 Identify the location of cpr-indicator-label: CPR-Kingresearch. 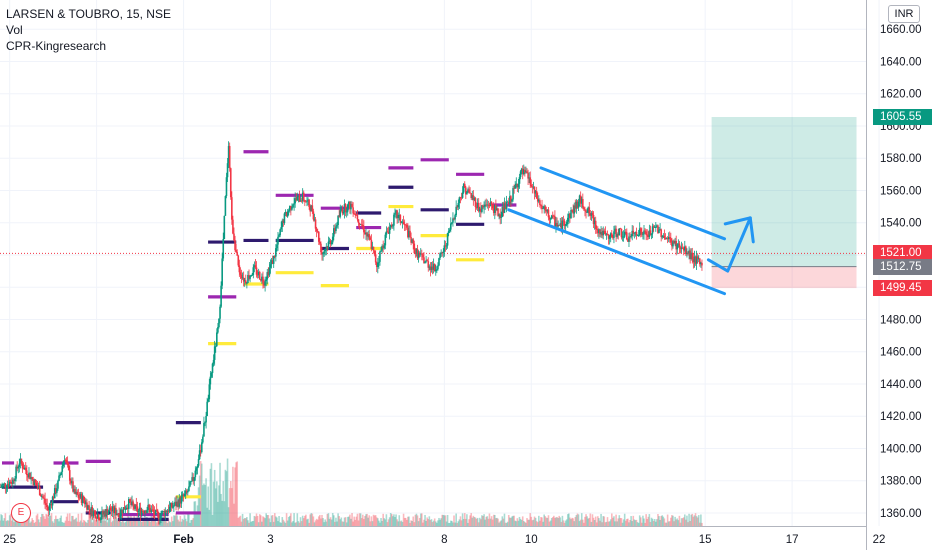
(56, 46).